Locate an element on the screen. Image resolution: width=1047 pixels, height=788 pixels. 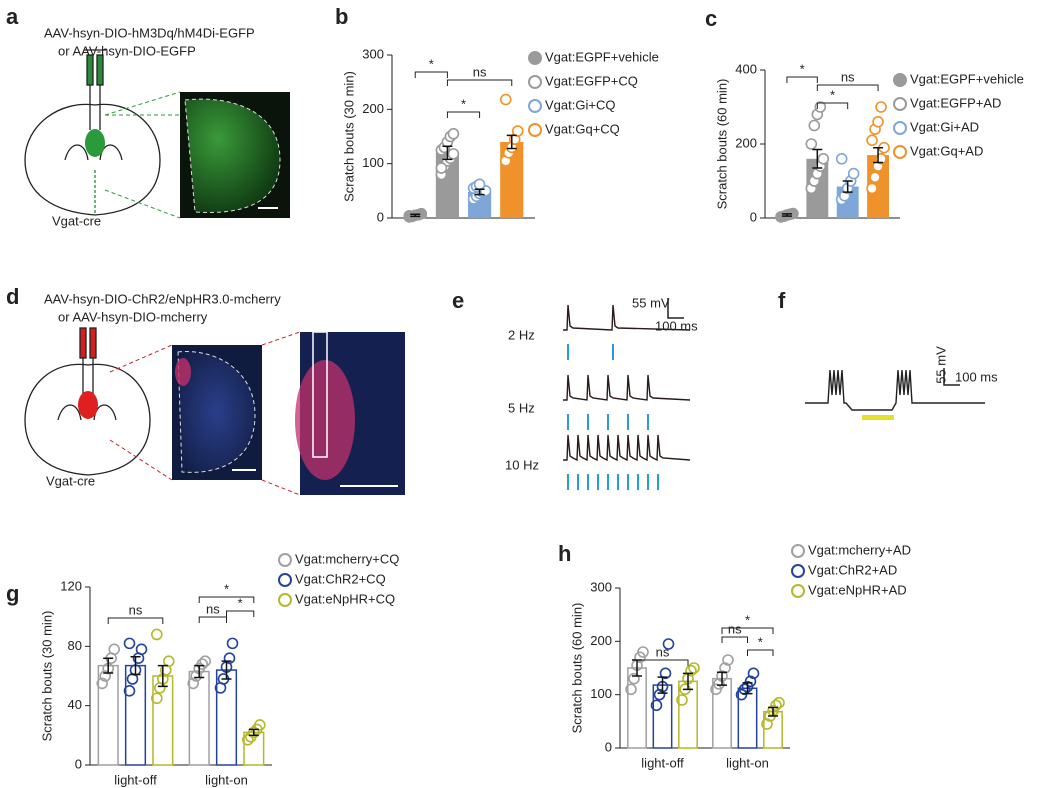
light-bar is located at coordinates (878, 417).